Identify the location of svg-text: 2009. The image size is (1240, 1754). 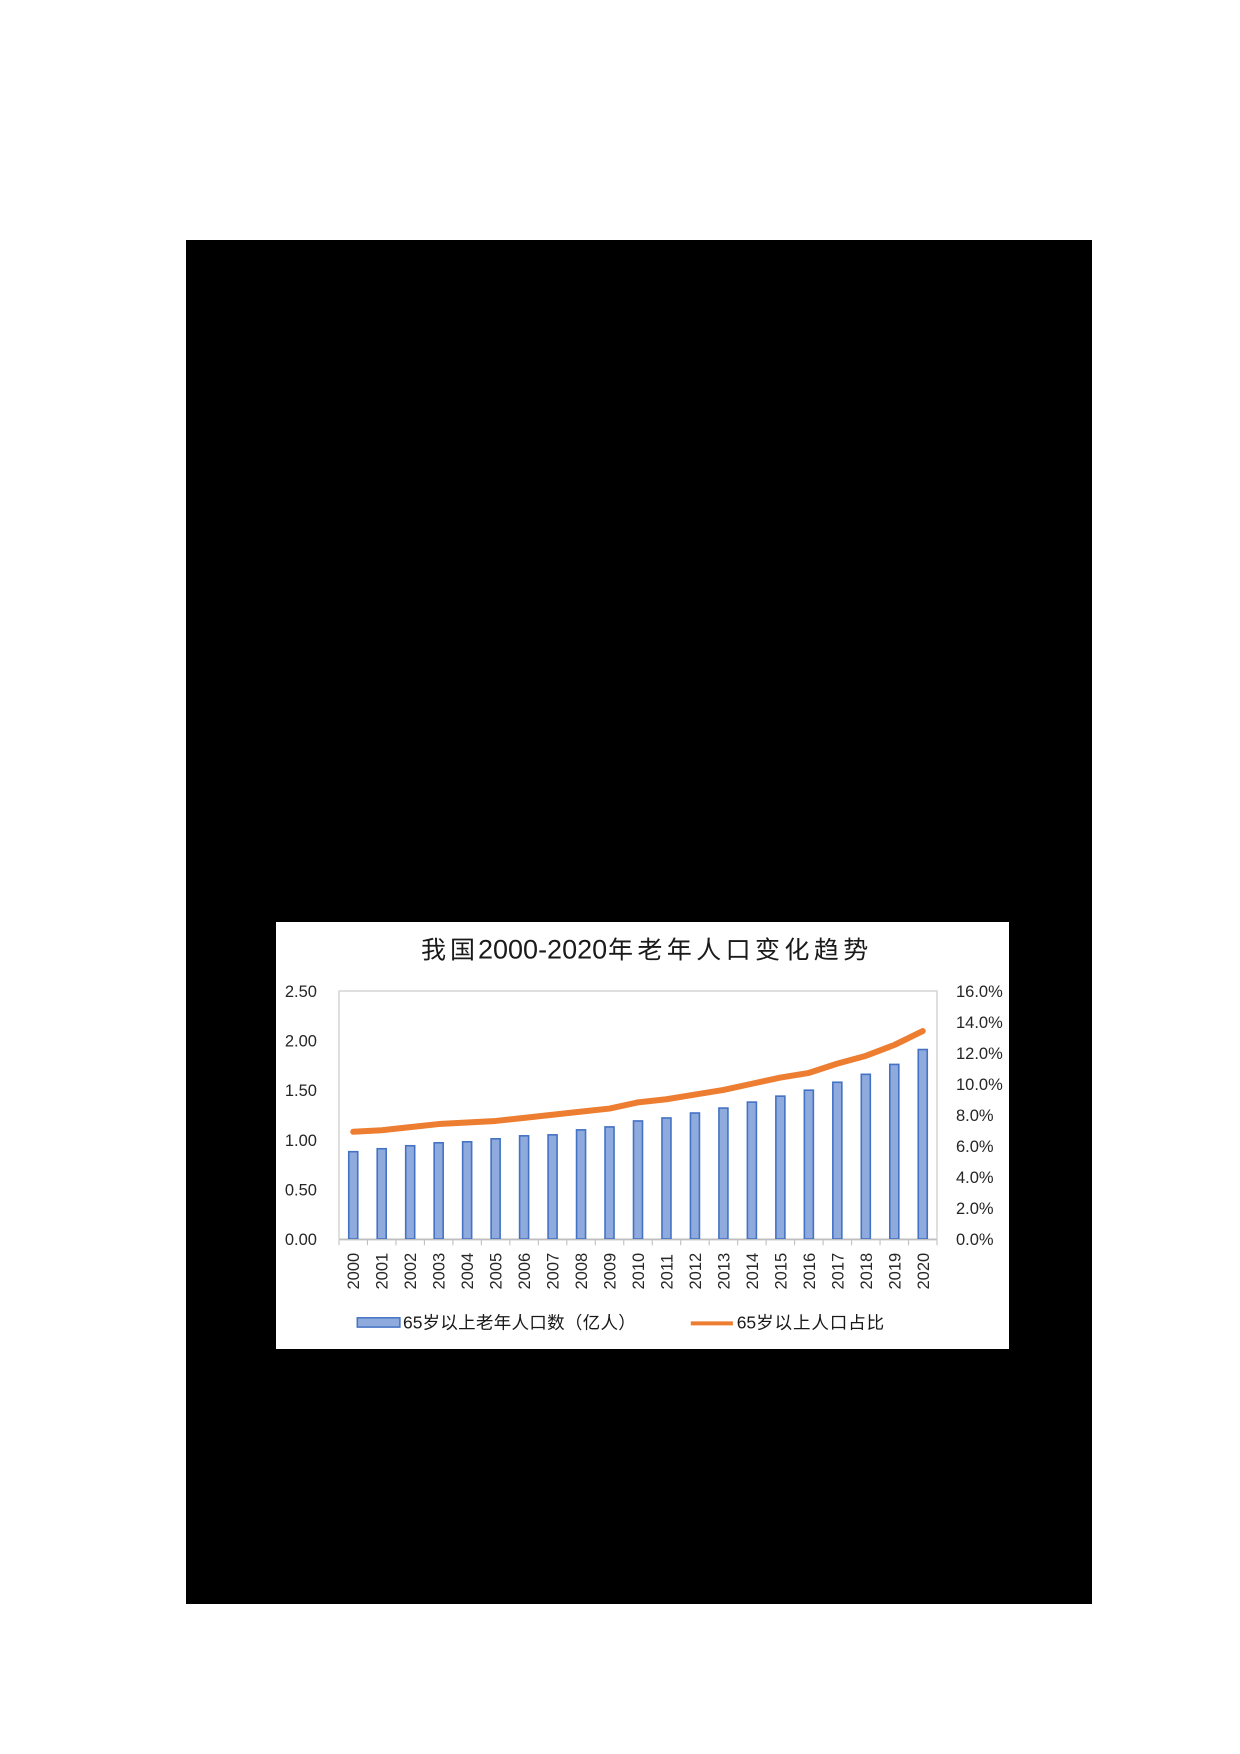
(611, 1271).